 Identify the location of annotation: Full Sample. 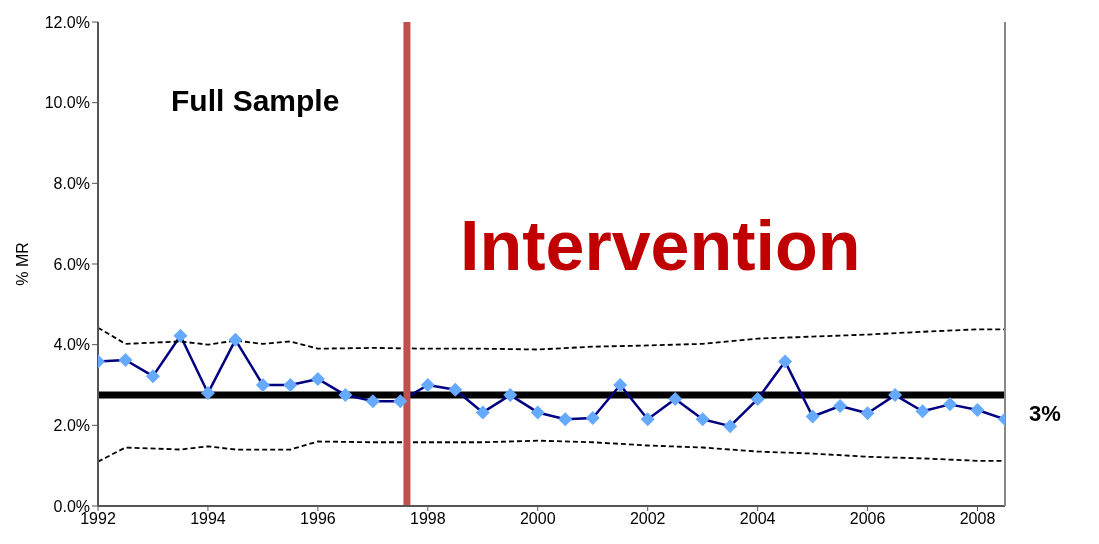
(255, 101).